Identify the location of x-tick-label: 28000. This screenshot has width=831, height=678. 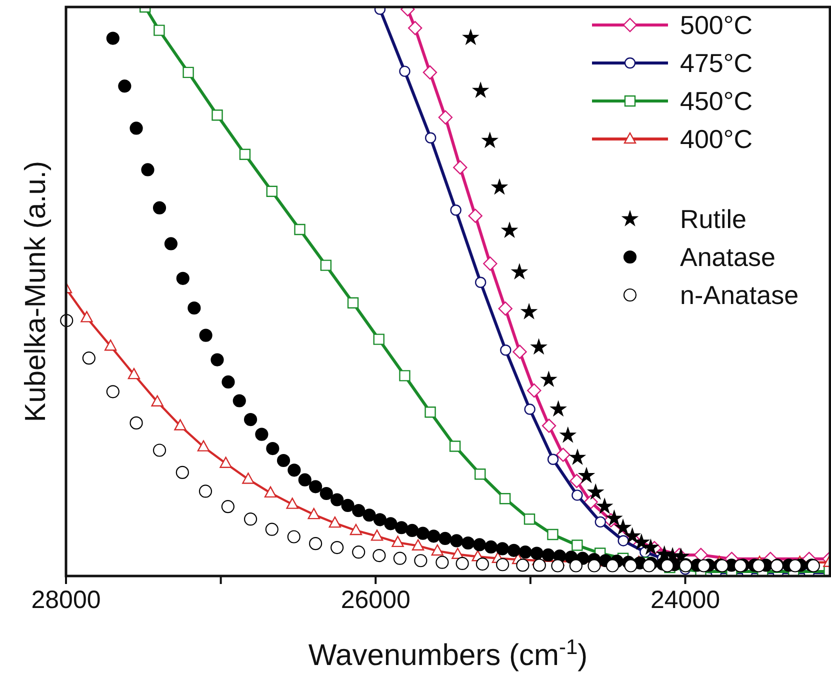
(66, 600).